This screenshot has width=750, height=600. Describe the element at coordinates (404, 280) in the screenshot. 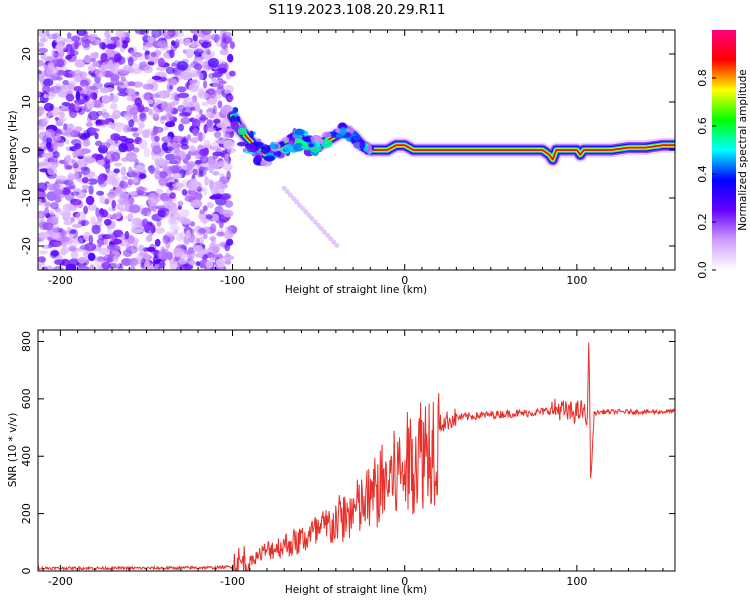

I see `spectrogram-x-tick-label: 0` at that location.